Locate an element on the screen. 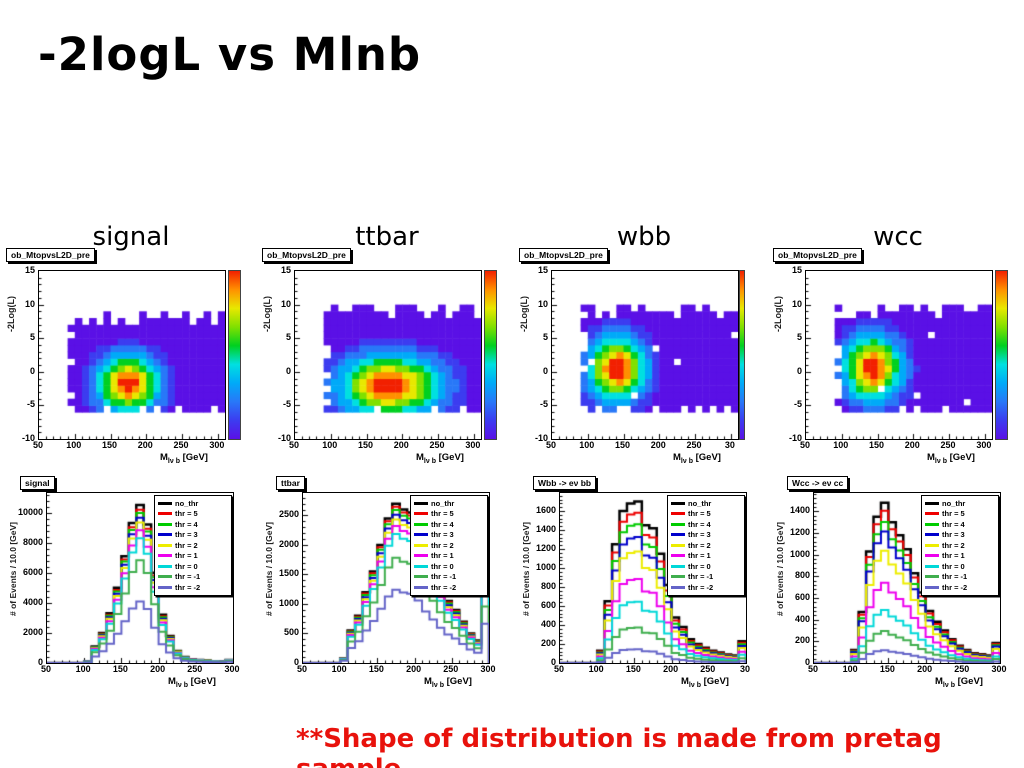 This screenshot has height=768, width=1024. colorbar is located at coordinates (1001, 355).